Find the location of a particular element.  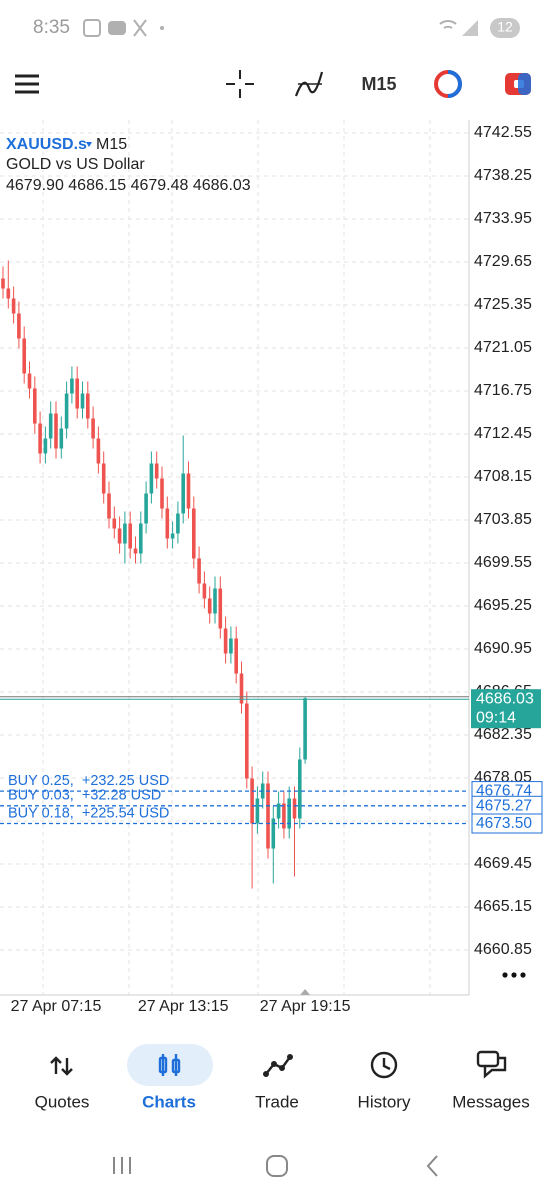

position-price-label: 4673.50 is located at coordinates (504, 823).